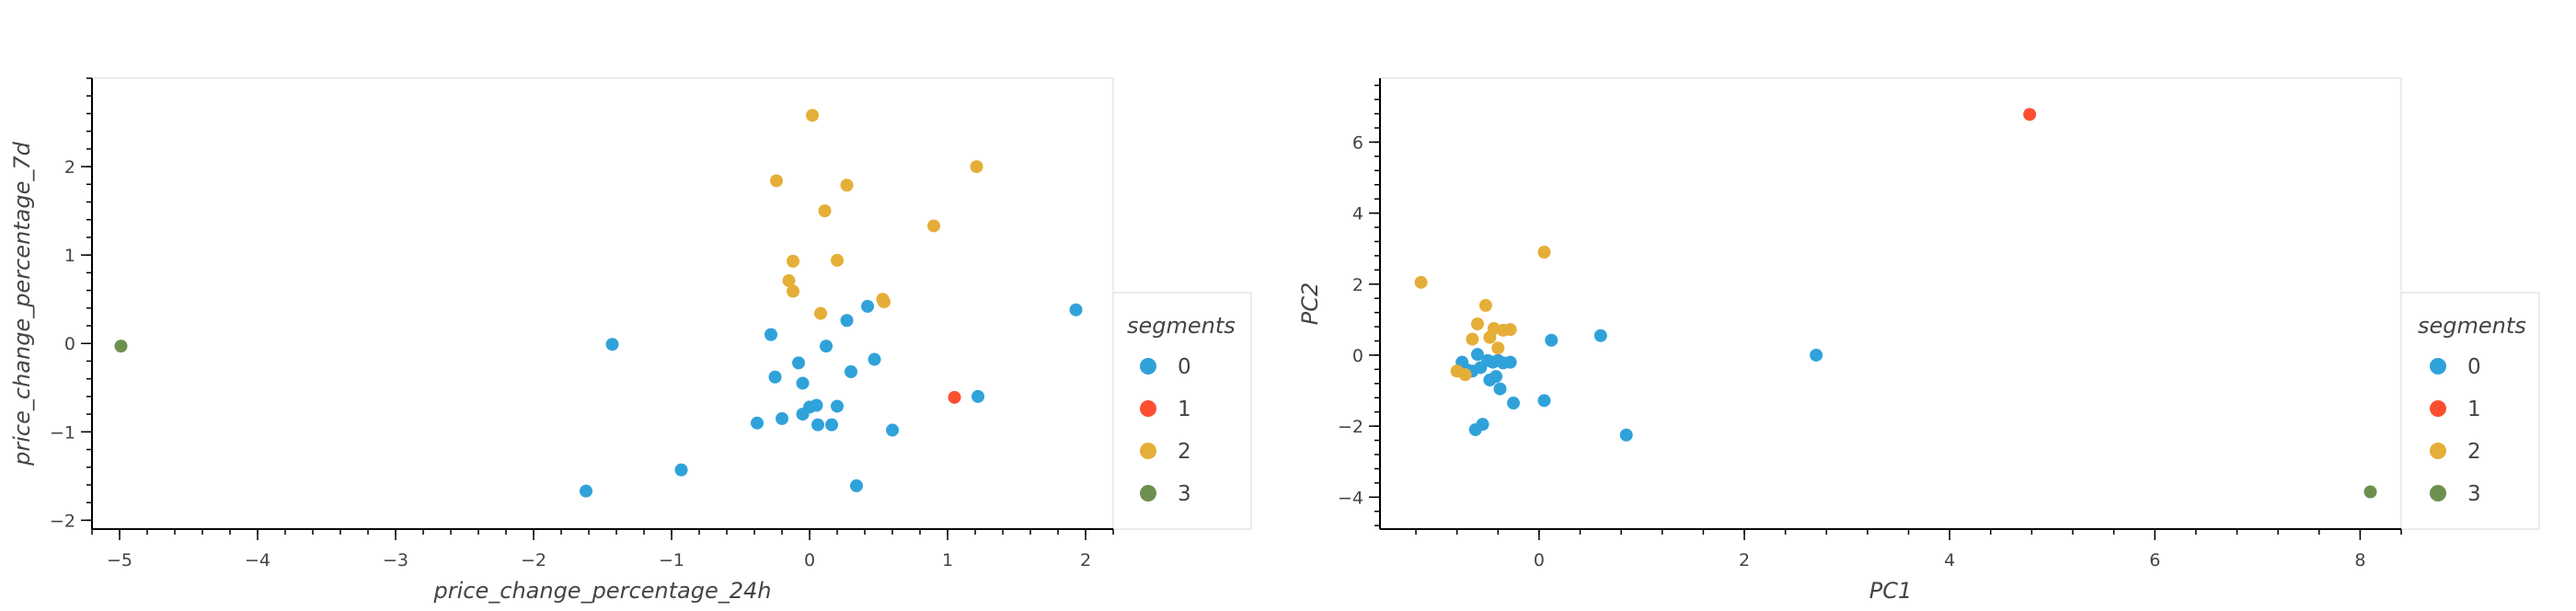 Image resolution: width=2576 pixels, height=611 pixels. What do you see at coordinates (1310, 304) in the screenshot?
I see `y-axis-title: PC2` at bounding box center [1310, 304].